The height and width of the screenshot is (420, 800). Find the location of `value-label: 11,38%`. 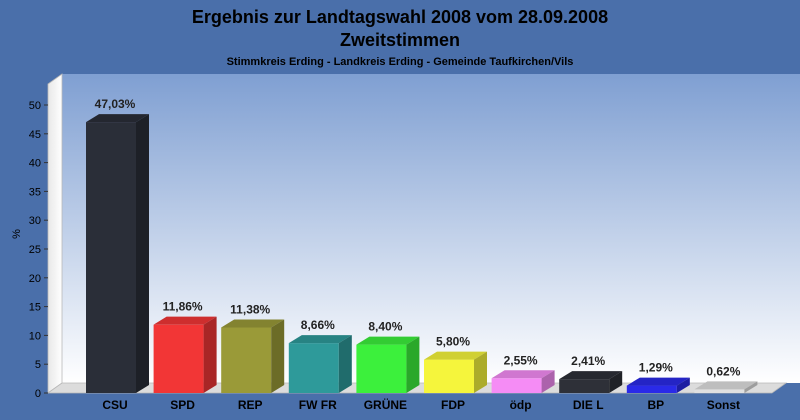

value-label: 11,38% is located at coordinates (250, 309).